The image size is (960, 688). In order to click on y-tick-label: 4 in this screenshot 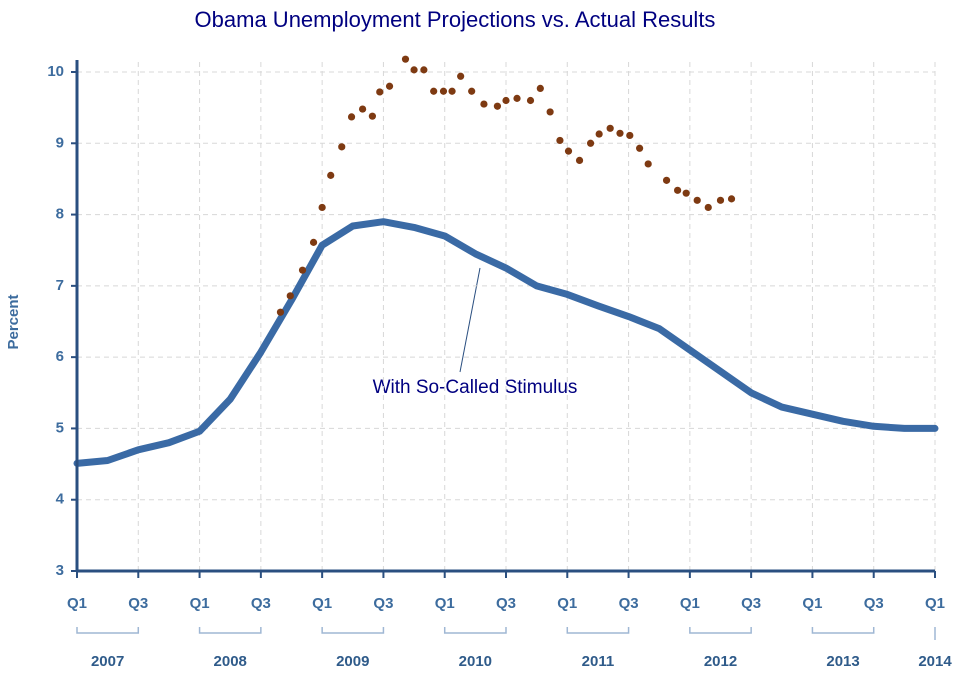, I will do `click(60, 499)`.